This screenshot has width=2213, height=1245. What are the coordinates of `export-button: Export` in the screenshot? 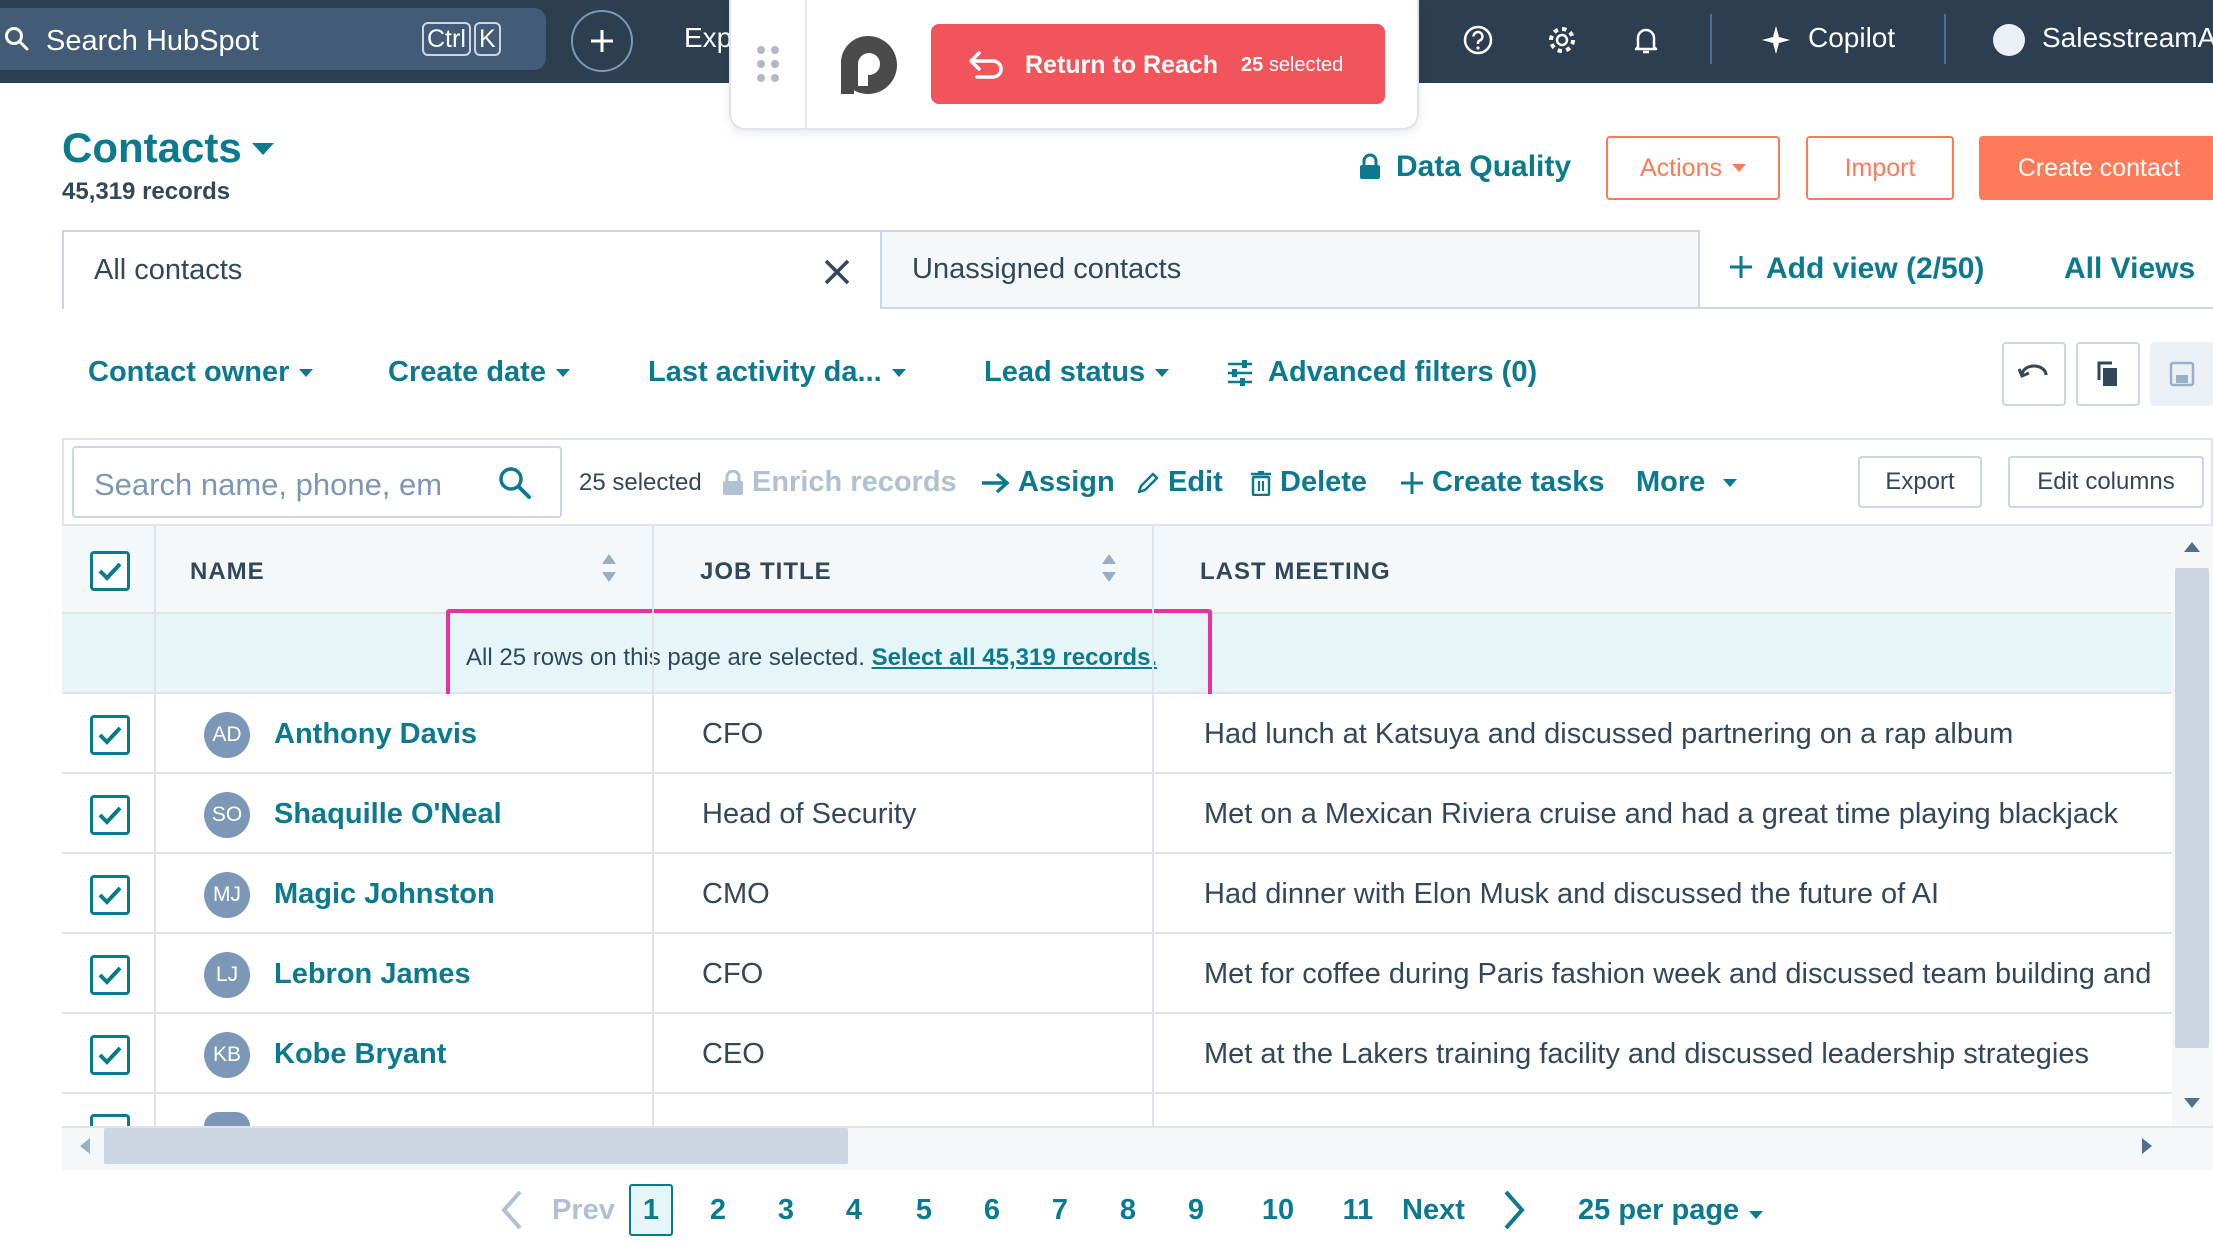 It's located at (1920, 482).